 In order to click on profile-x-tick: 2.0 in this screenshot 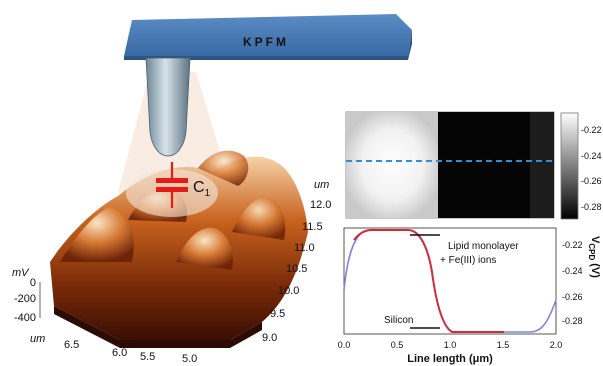, I will do `click(556, 345)`.